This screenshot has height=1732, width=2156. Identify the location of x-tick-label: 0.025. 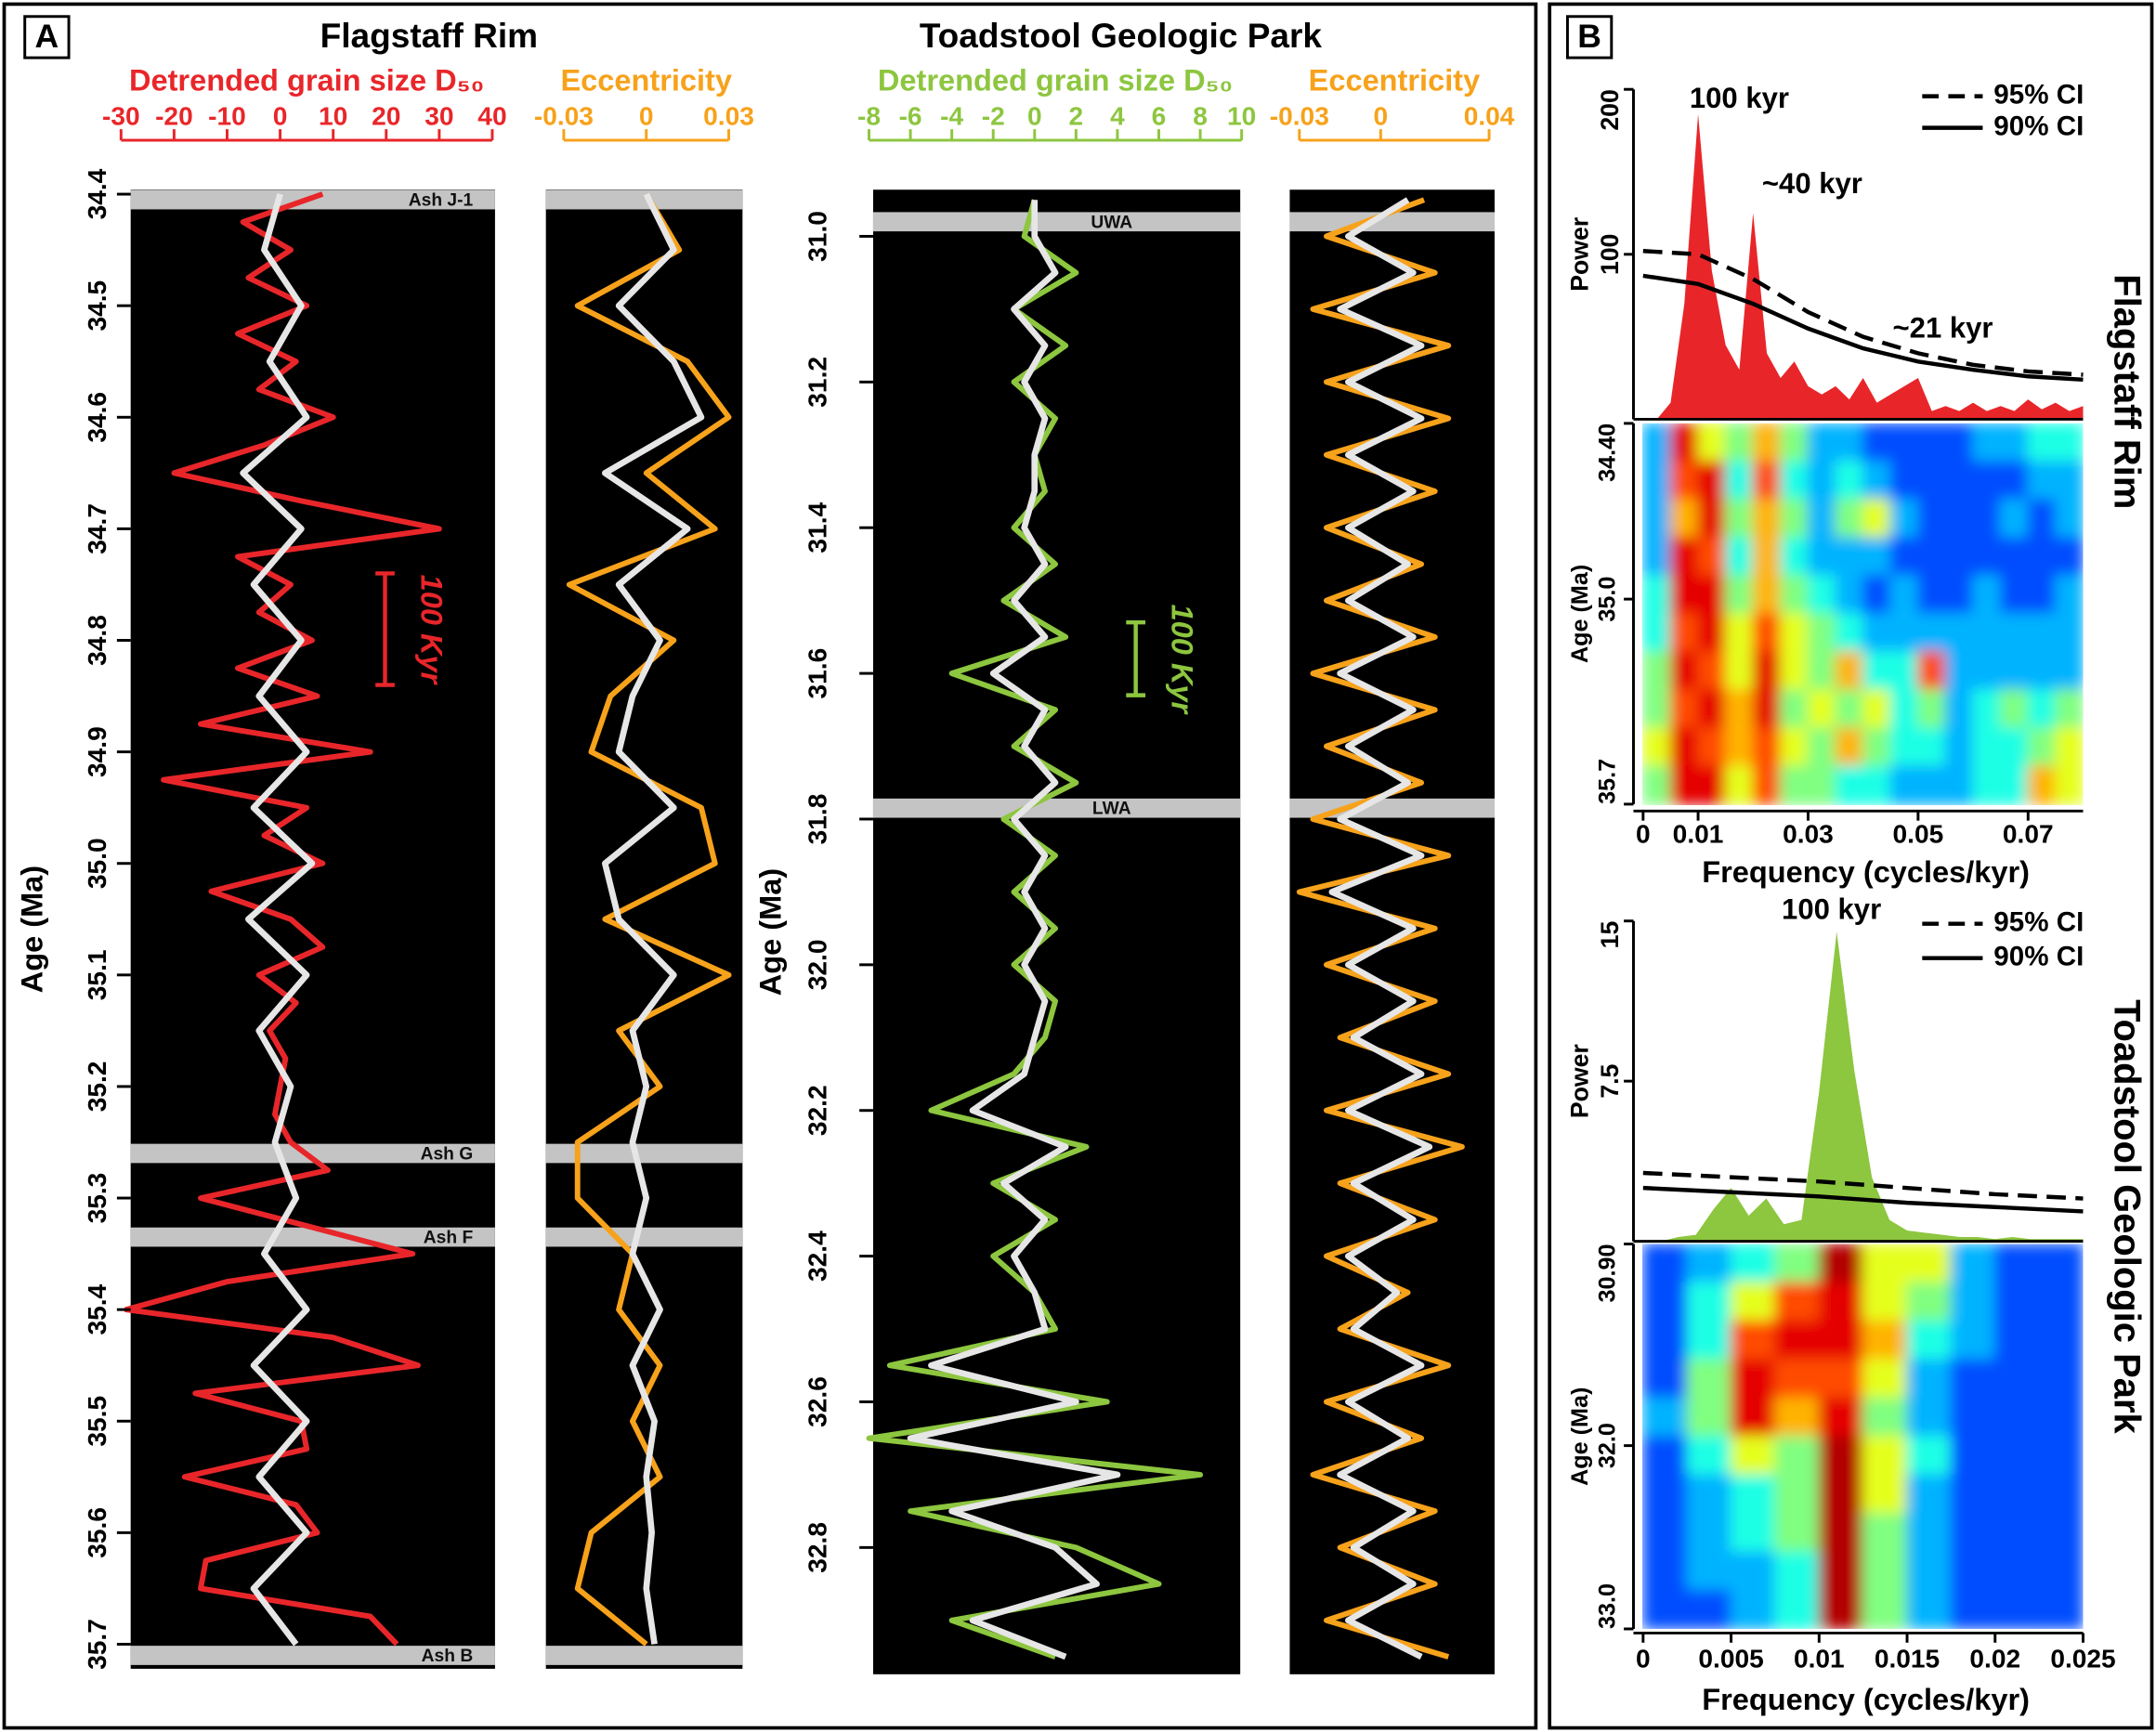
(2082, 1659).